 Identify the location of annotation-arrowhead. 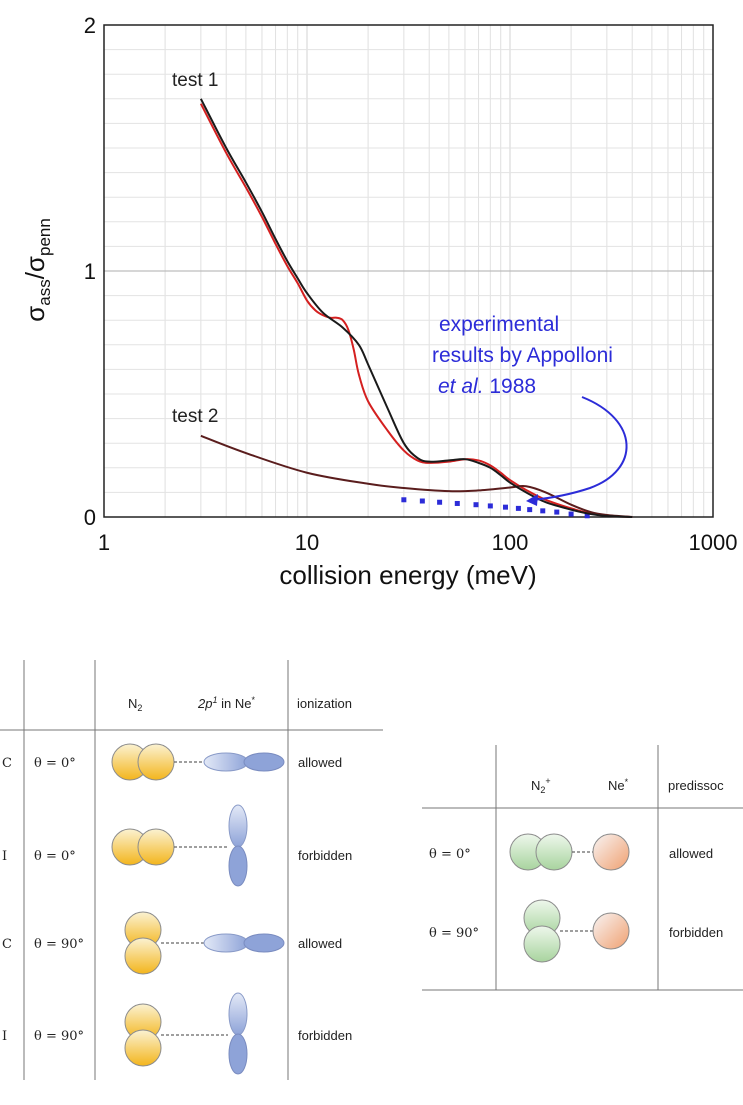
(532, 500).